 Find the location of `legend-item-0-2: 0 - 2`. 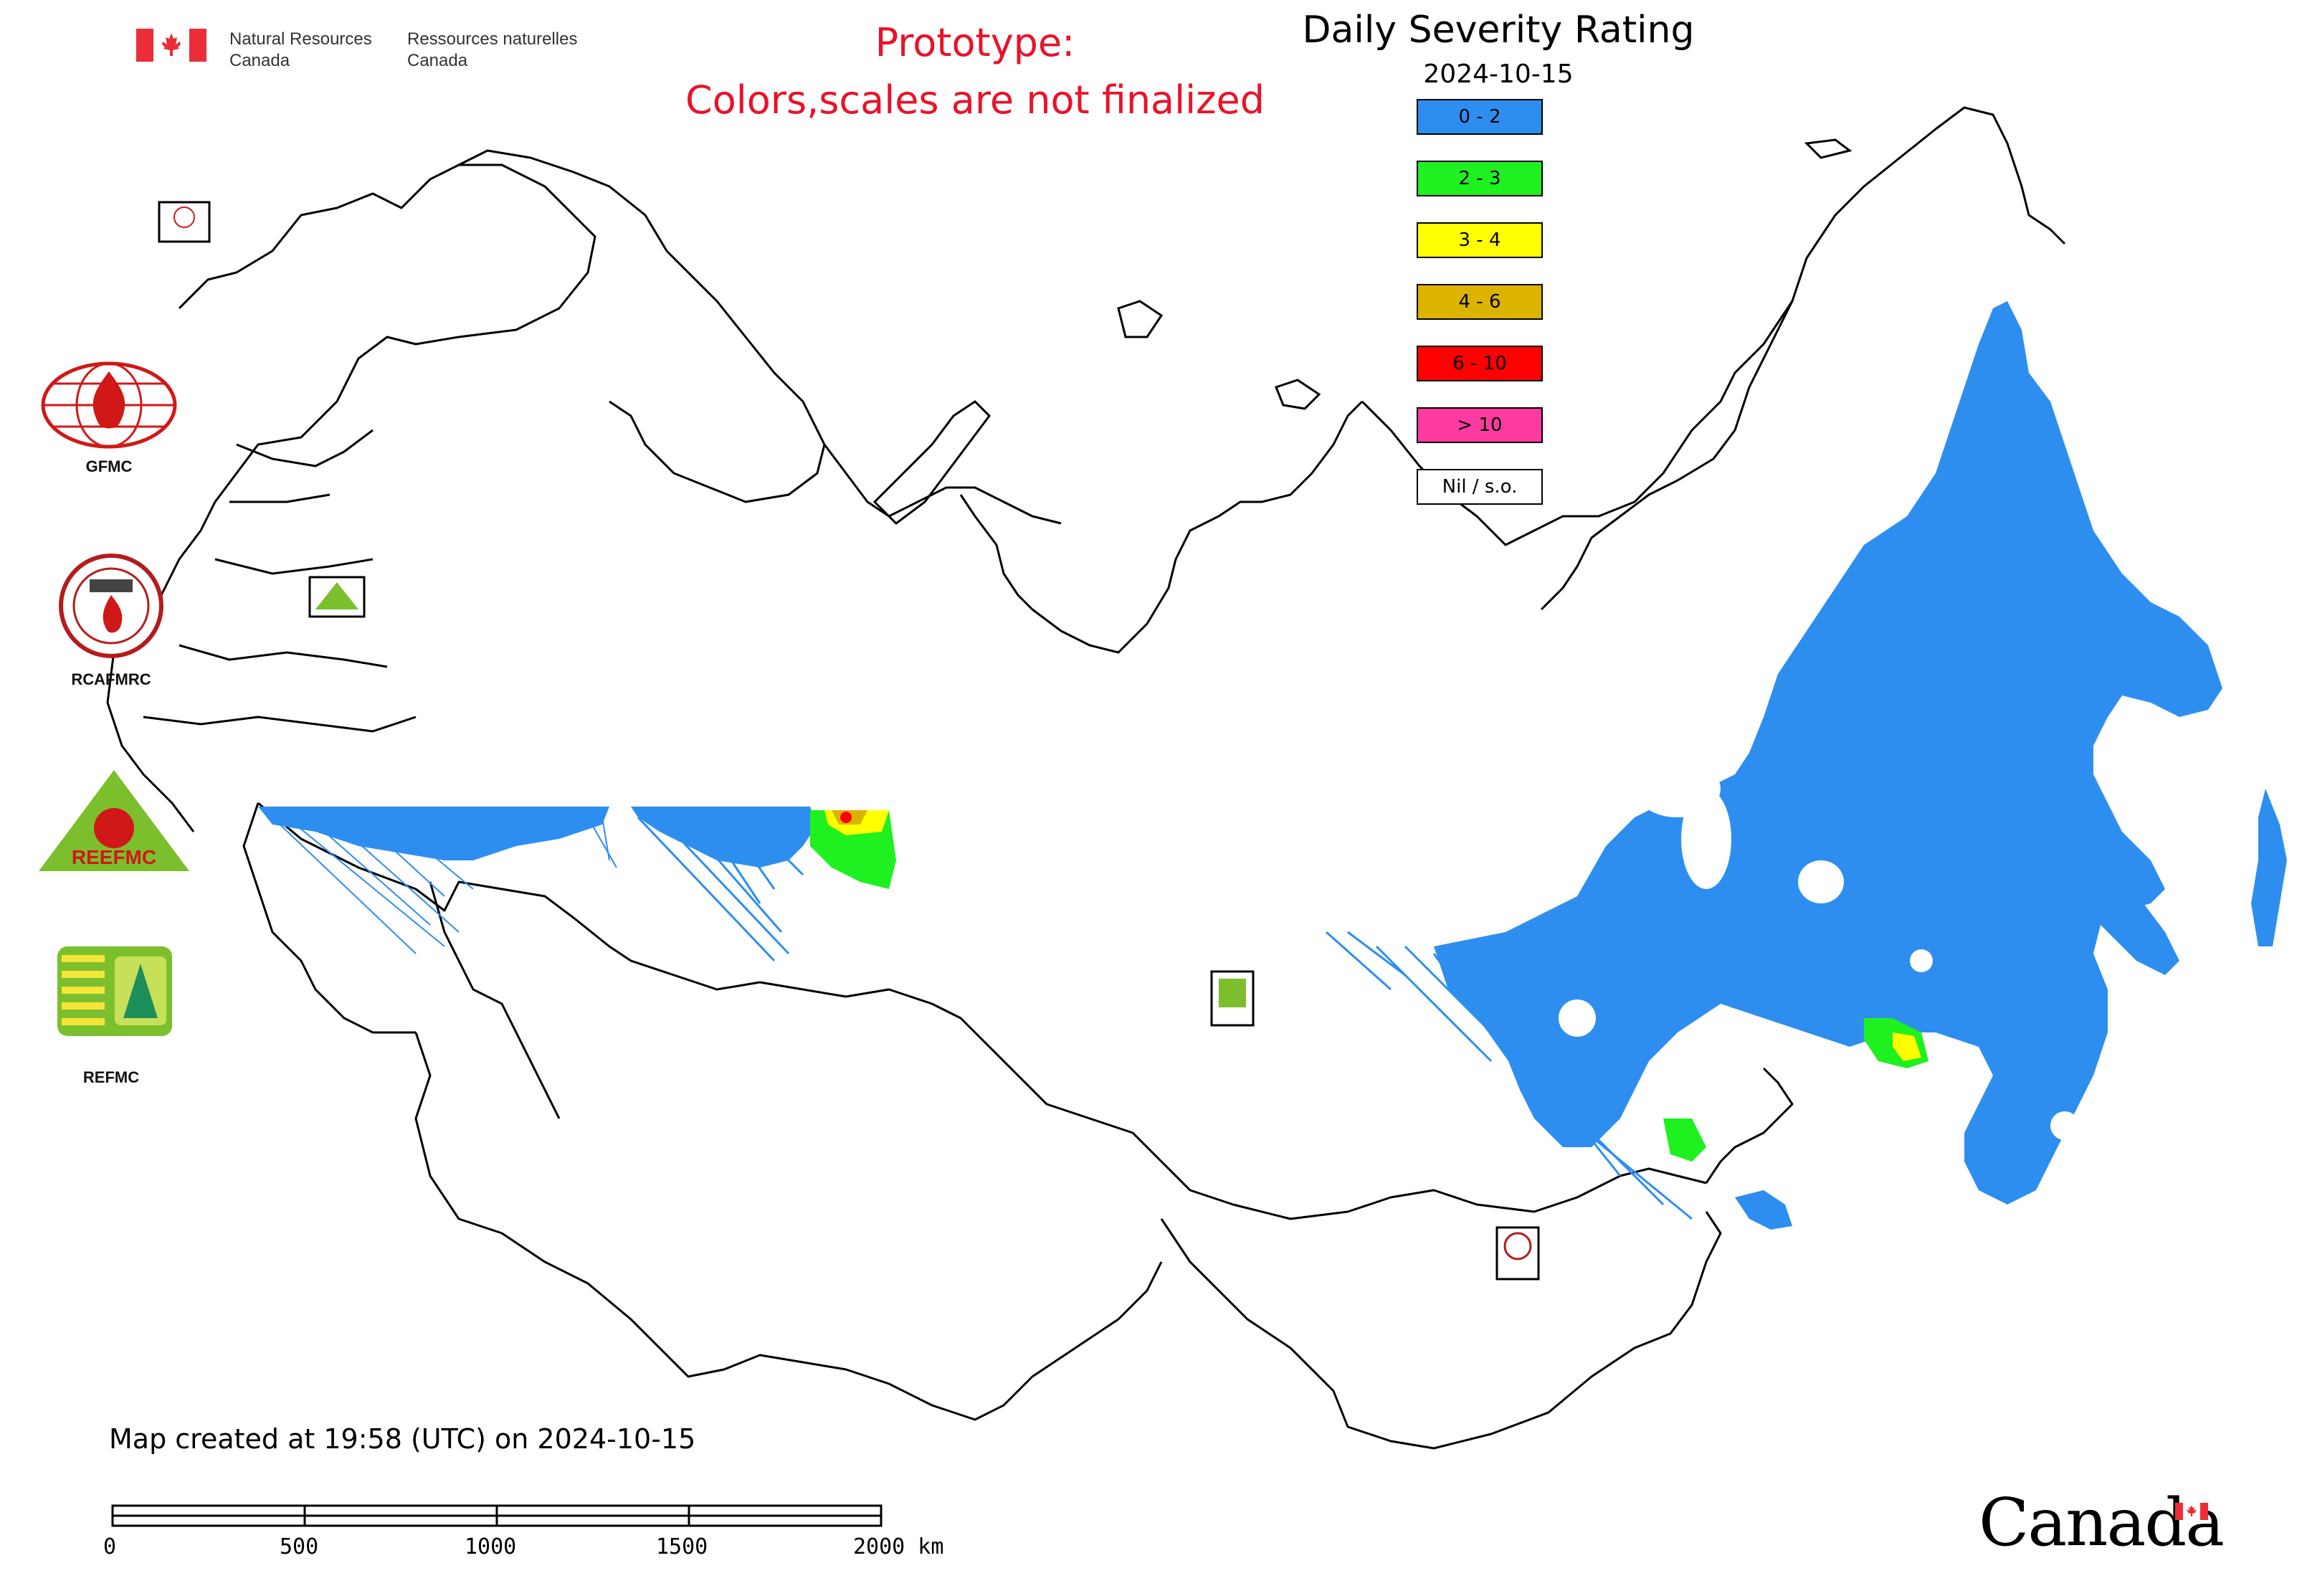

legend-item-0-2: 0 - 2 is located at coordinates (1480, 117).